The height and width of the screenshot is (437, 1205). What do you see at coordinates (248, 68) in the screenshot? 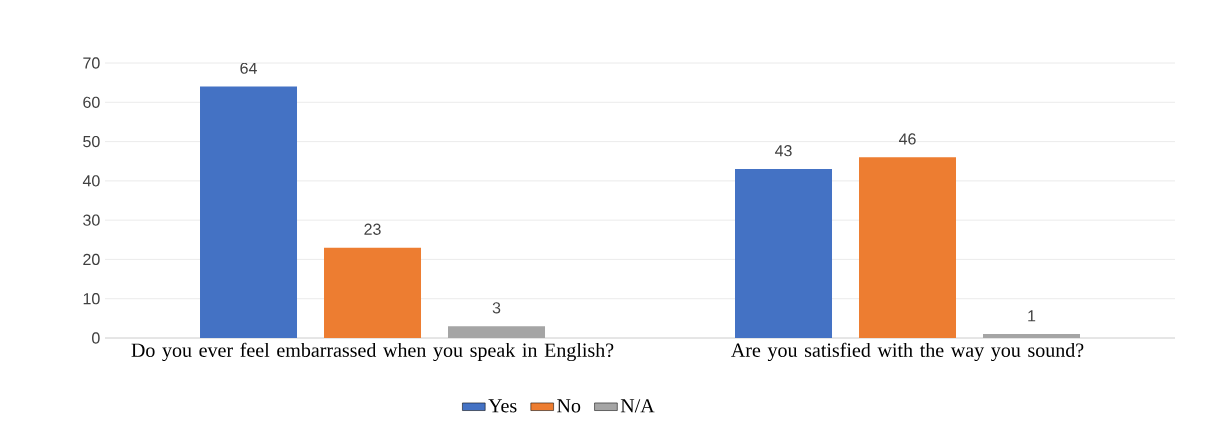
I see `data-label: 64` at bounding box center [248, 68].